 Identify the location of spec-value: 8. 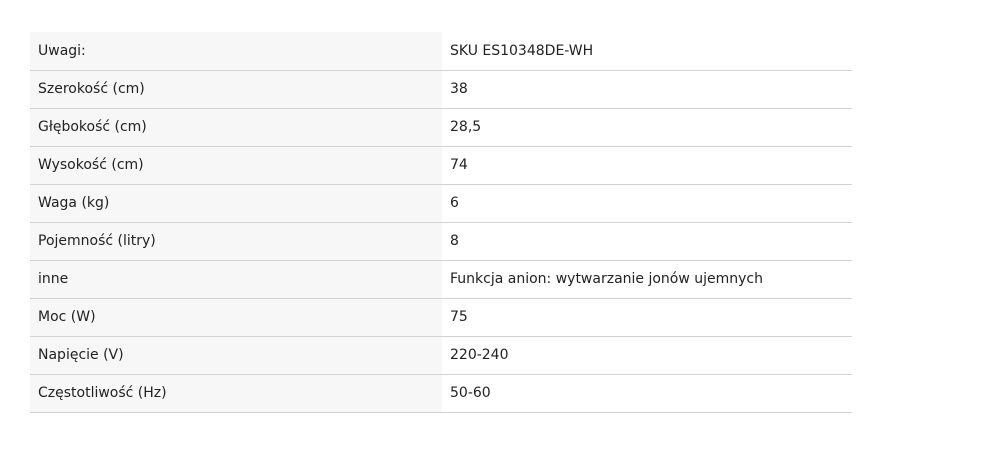
(647, 241).